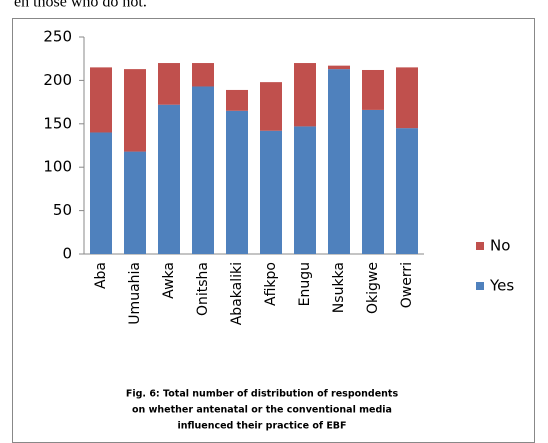 Image resolution: width=548 pixels, height=443 pixels. What do you see at coordinates (237, 293) in the screenshot?
I see `x-tick-label: Abakaliki` at bounding box center [237, 293].